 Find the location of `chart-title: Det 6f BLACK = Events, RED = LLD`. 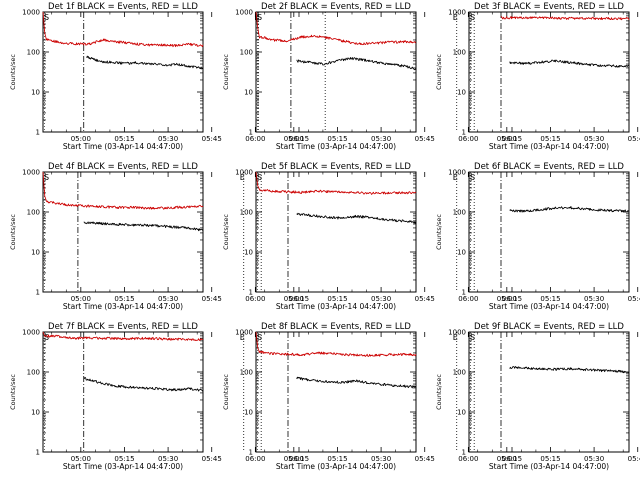

chart-title: Det 6f BLACK = Events, RED = LLD is located at coordinates (549, 167).